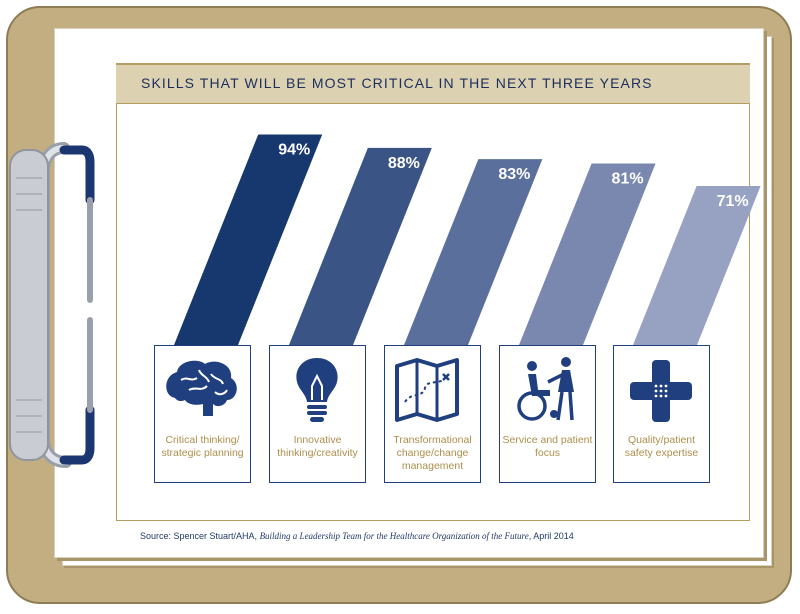 The width and height of the screenshot is (800, 614). I want to click on category-card: Critical thinking/ strategic planning, so click(202, 414).